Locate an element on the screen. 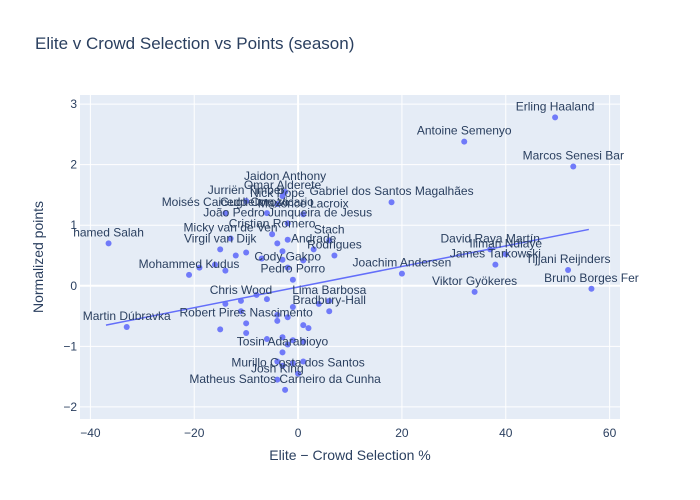 This screenshot has height=500, width=700. x-tick-label: 60 is located at coordinates (610, 433).